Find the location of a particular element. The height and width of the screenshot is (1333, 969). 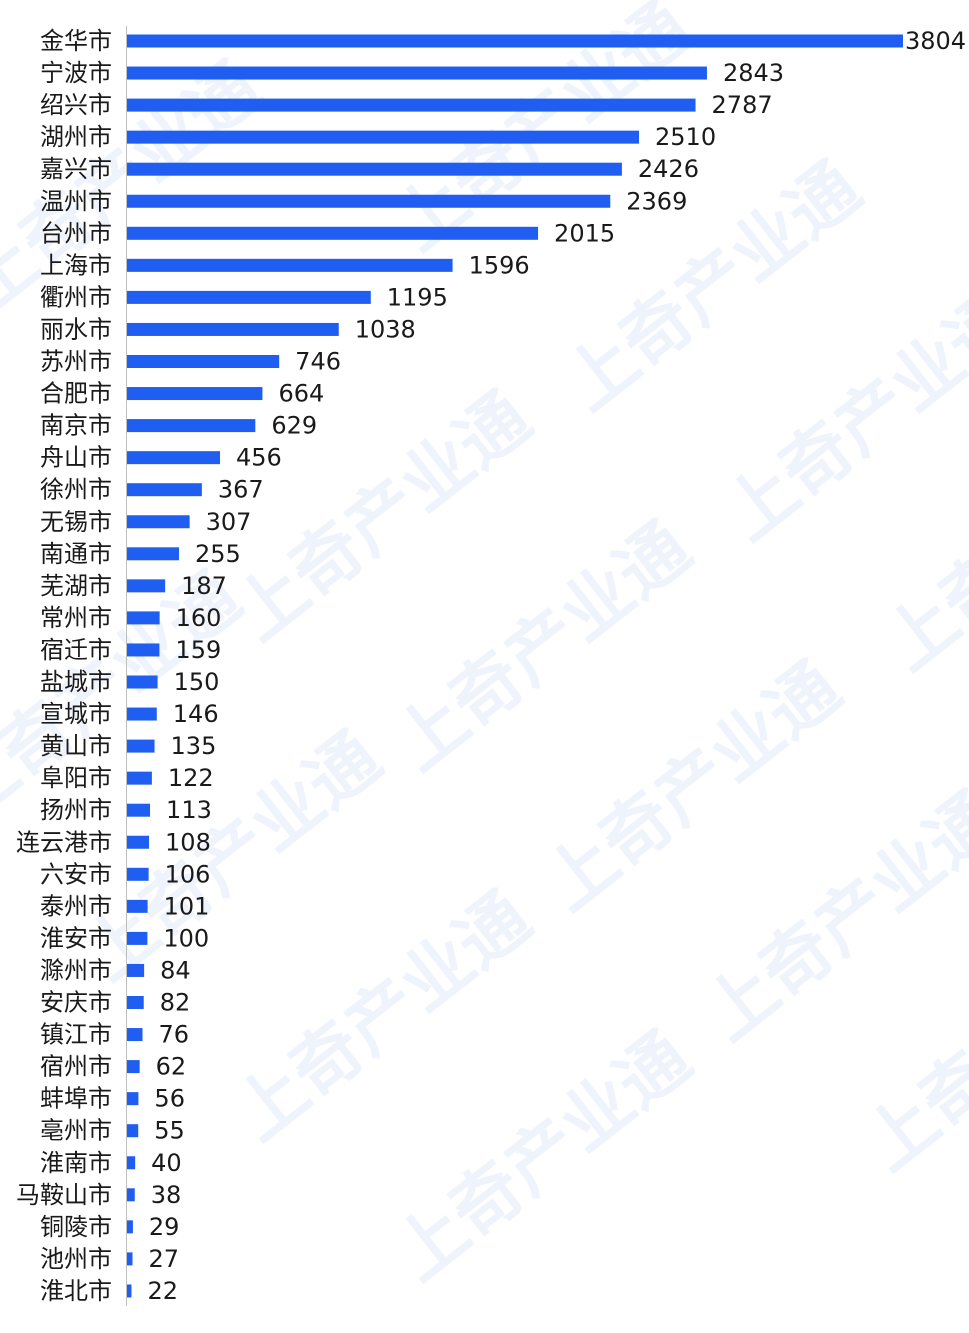

category-label: 台州市 is located at coordinates (76, 233).